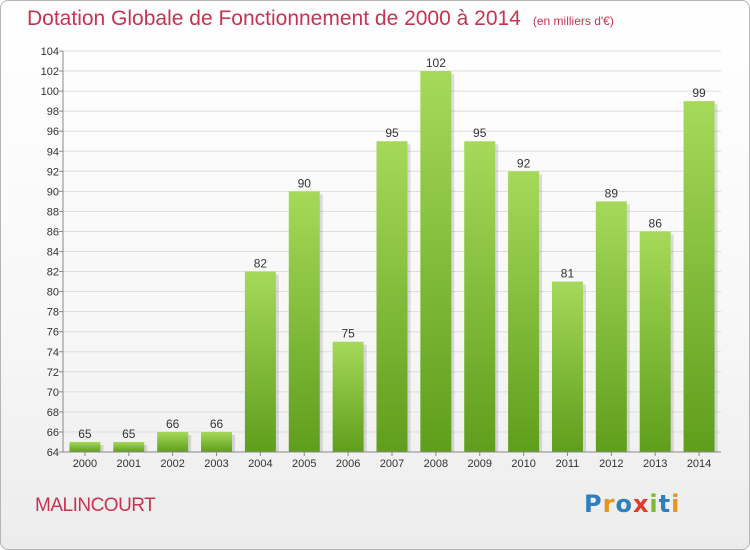  Describe the element at coordinates (609, 504) in the screenshot. I see `logo-letter: r` at that location.